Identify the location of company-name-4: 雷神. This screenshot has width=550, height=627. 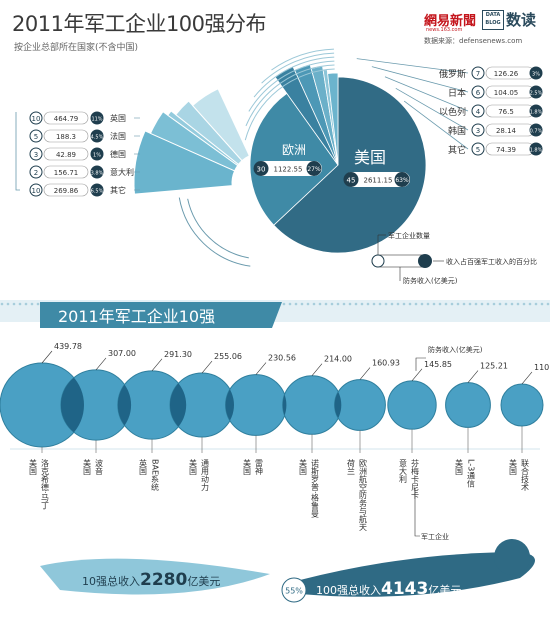
(259, 467).